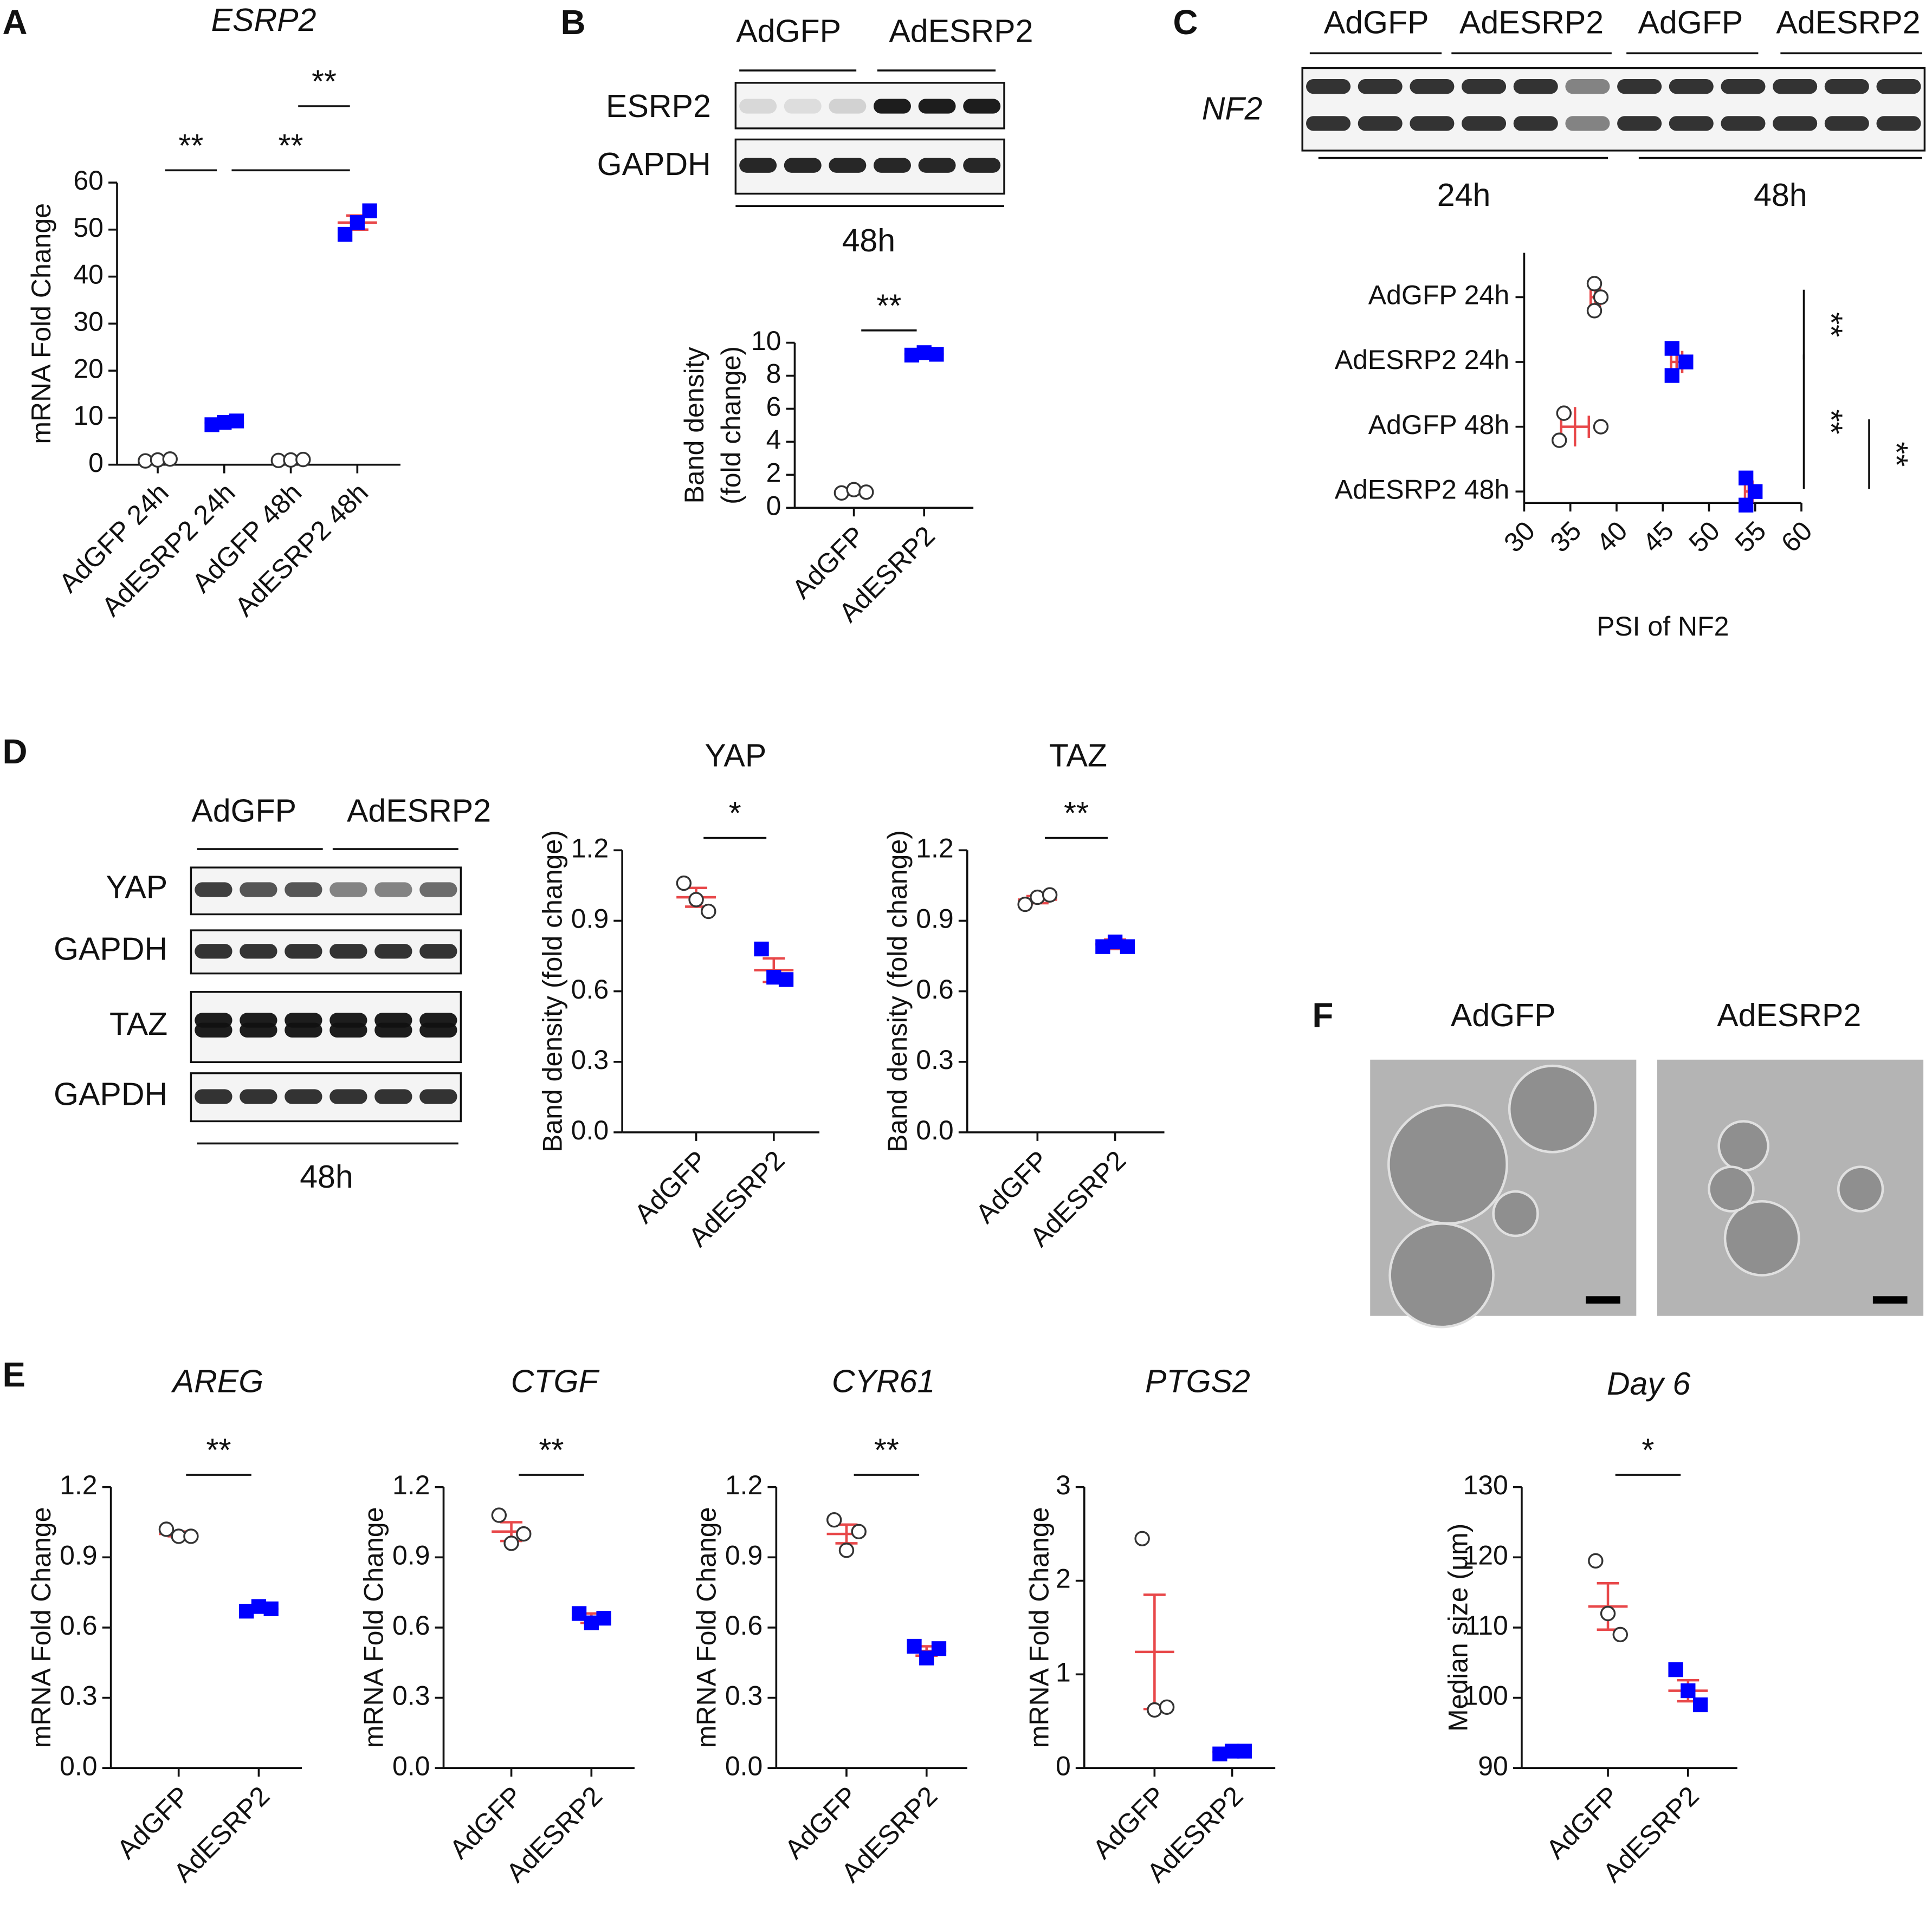 This screenshot has width=1932, height=1905. Describe the element at coordinates (1751, 536) in the screenshot. I see `x-tick-label: 55` at that location.